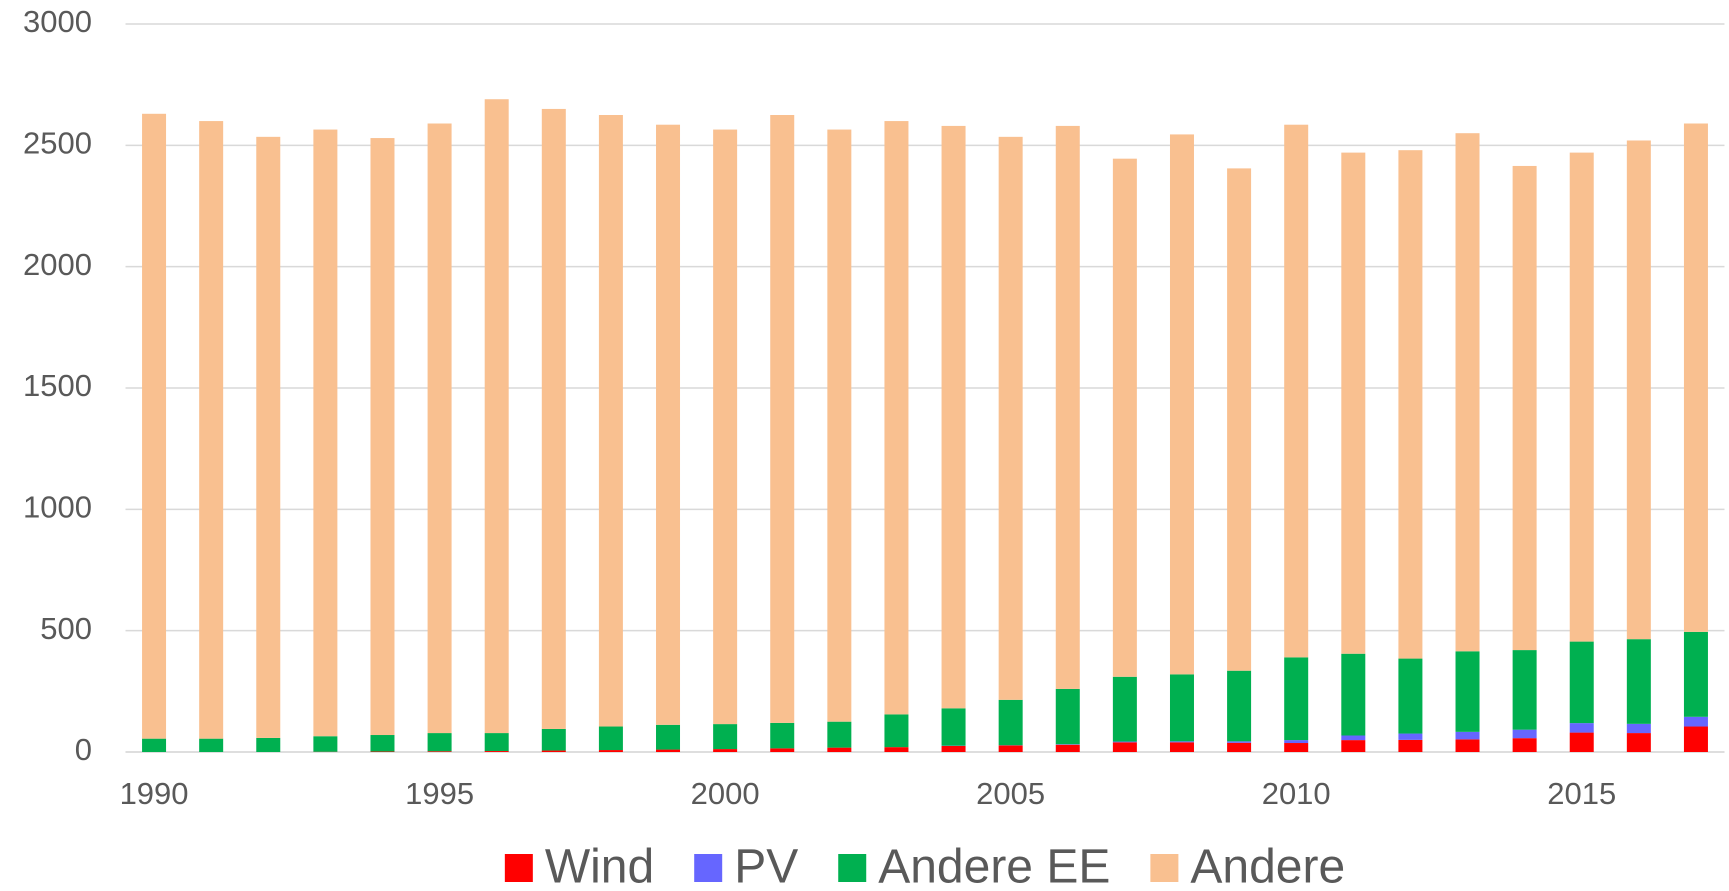 Image resolution: width=1729 pixels, height=891 pixels. Describe the element at coordinates (1296, 793) in the screenshot. I see `x-tick-label: 2010` at that location.